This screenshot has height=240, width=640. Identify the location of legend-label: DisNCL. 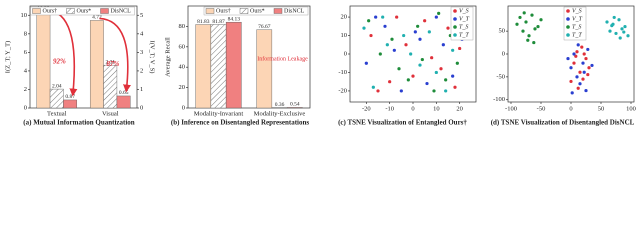
(294, 11).